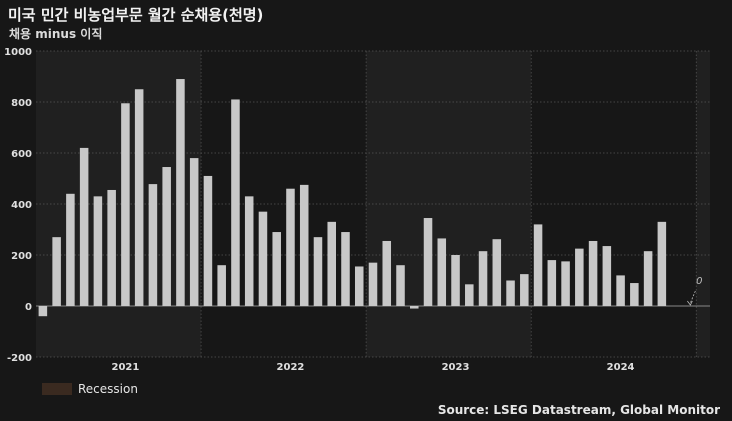 This screenshot has height=421, width=732. Describe the element at coordinates (56, 34) in the screenshot. I see `chart-subtitle: 채용 minus 이직` at that location.